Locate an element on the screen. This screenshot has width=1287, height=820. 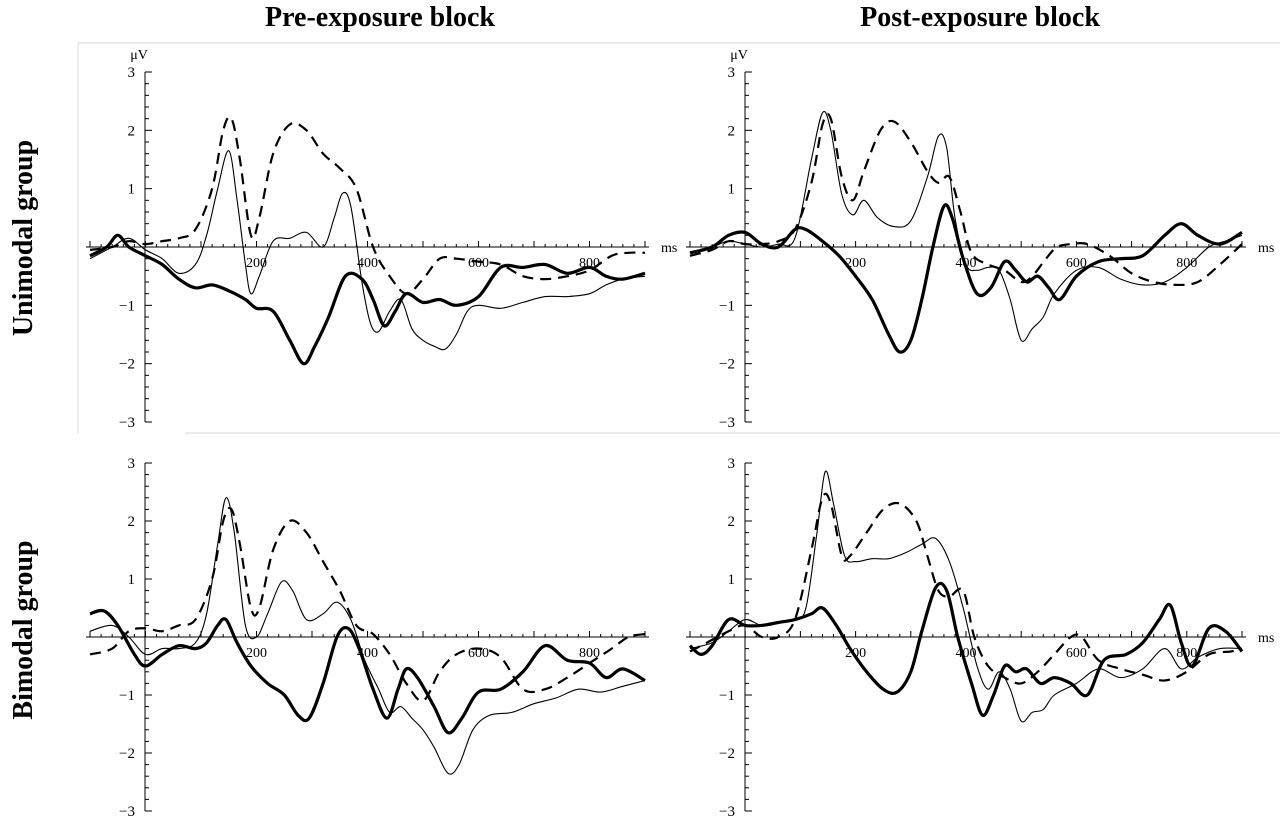
column-title-post-exposure: Post-exposure block is located at coordinates (980, 17).